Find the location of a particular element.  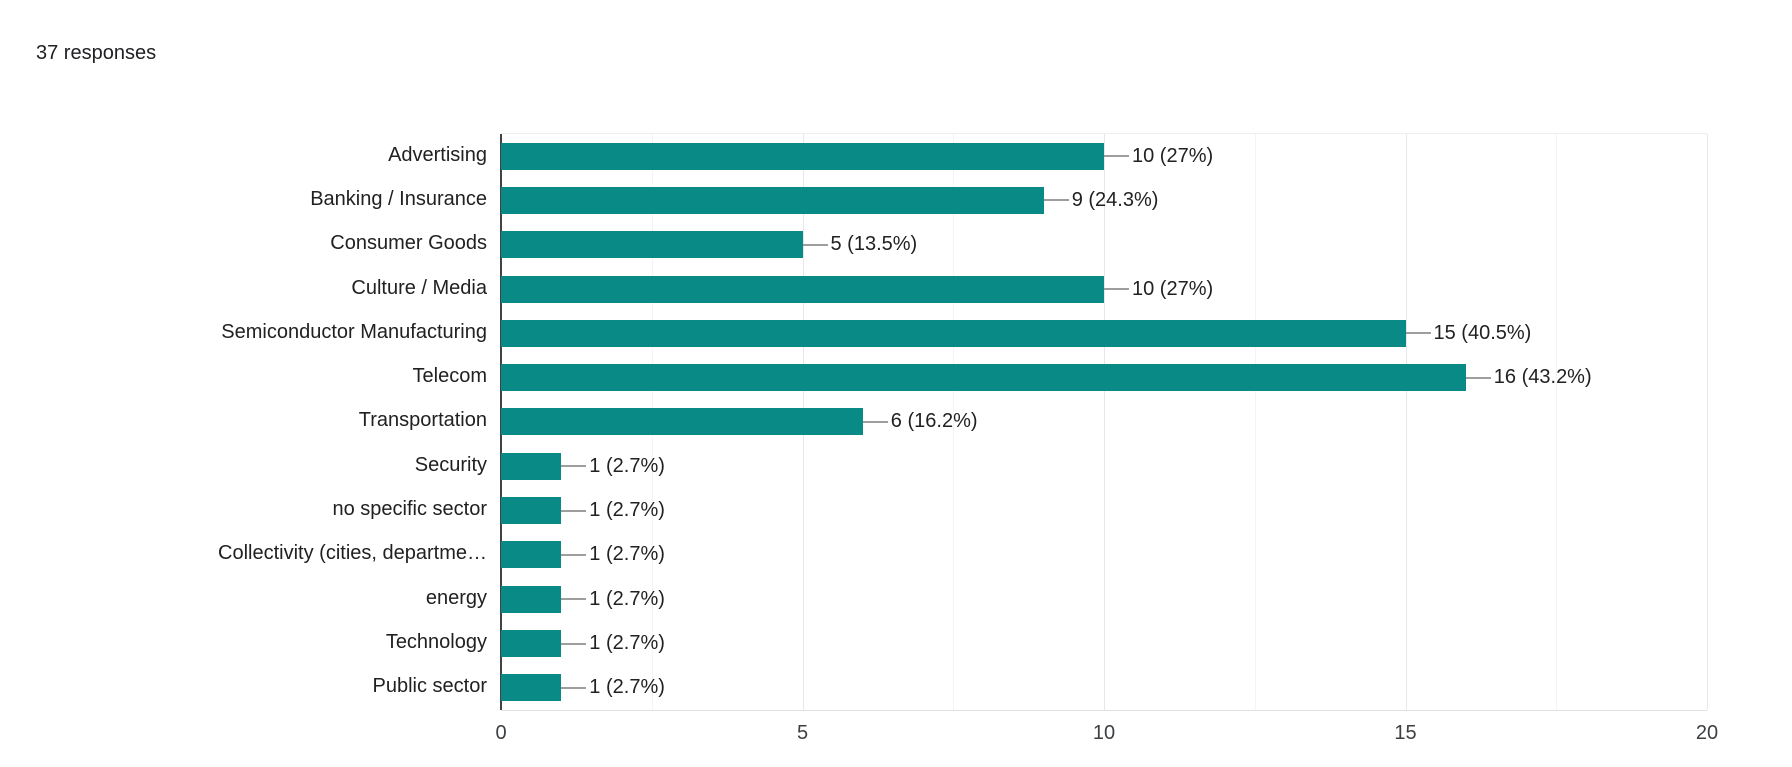

x-tick-label: 10 is located at coordinates (1104, 733).